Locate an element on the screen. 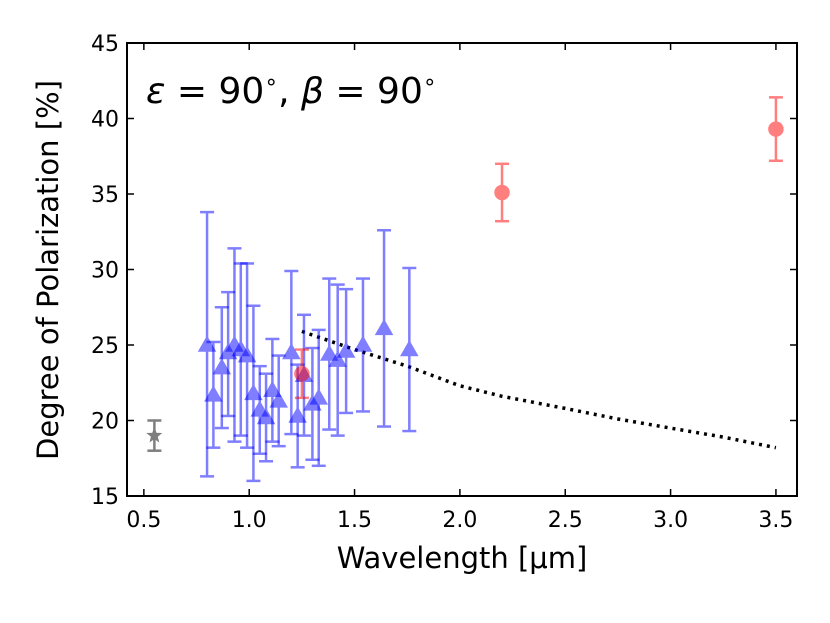 The width and height of the screenshot is (830, 623). y-tick-label: 45 is located at coordinates (105, 44).